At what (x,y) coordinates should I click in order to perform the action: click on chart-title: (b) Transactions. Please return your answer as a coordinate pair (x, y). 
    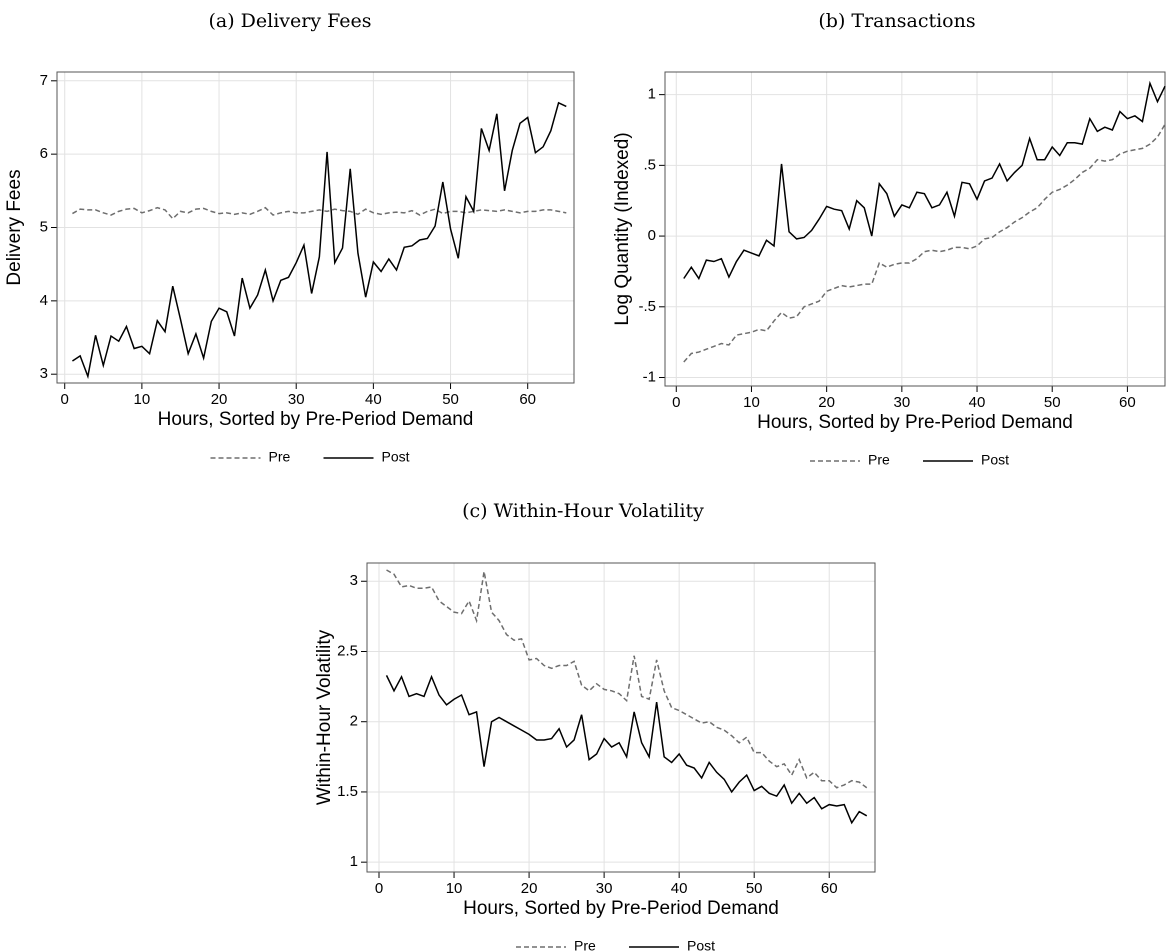
    Looking at the image, I should click on (896, 21).